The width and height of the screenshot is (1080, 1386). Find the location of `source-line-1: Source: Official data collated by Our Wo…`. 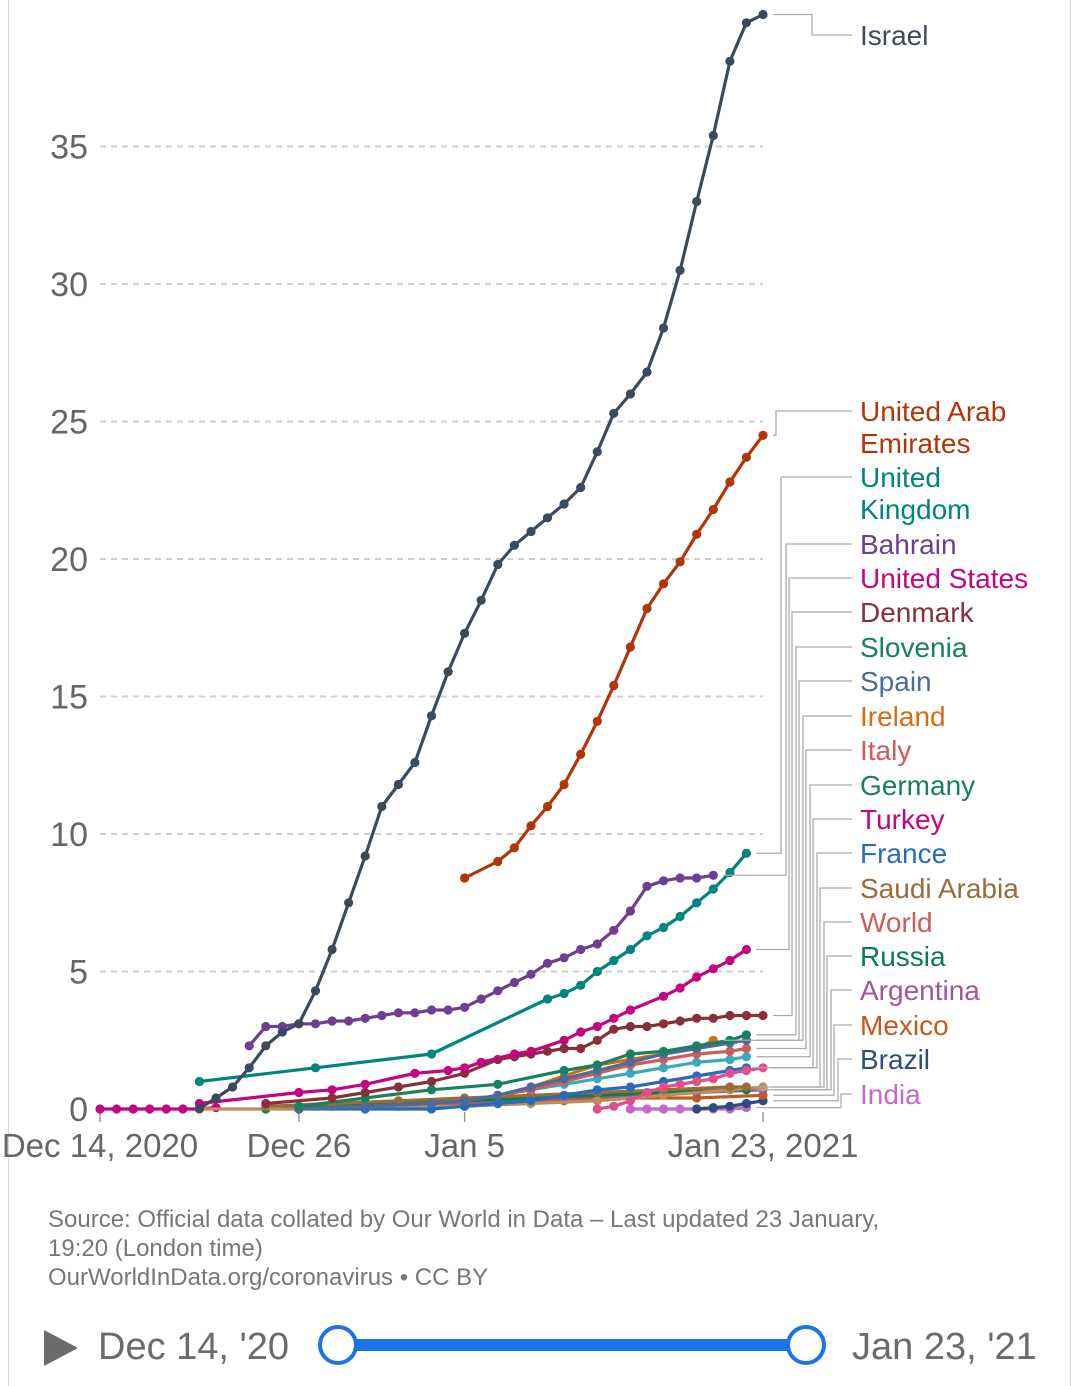

source-line-1: Source: Official data collated by Our Wo… is located at coordinates (464, 1219).